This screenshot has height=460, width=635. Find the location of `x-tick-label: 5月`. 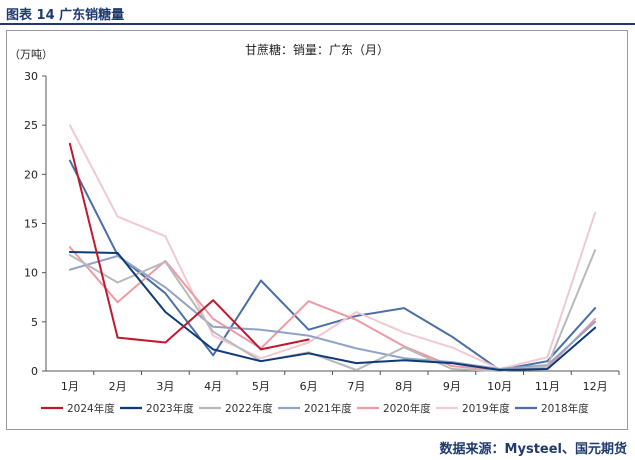

x-tick-label: 5月 is located at coordinates (261, 386).